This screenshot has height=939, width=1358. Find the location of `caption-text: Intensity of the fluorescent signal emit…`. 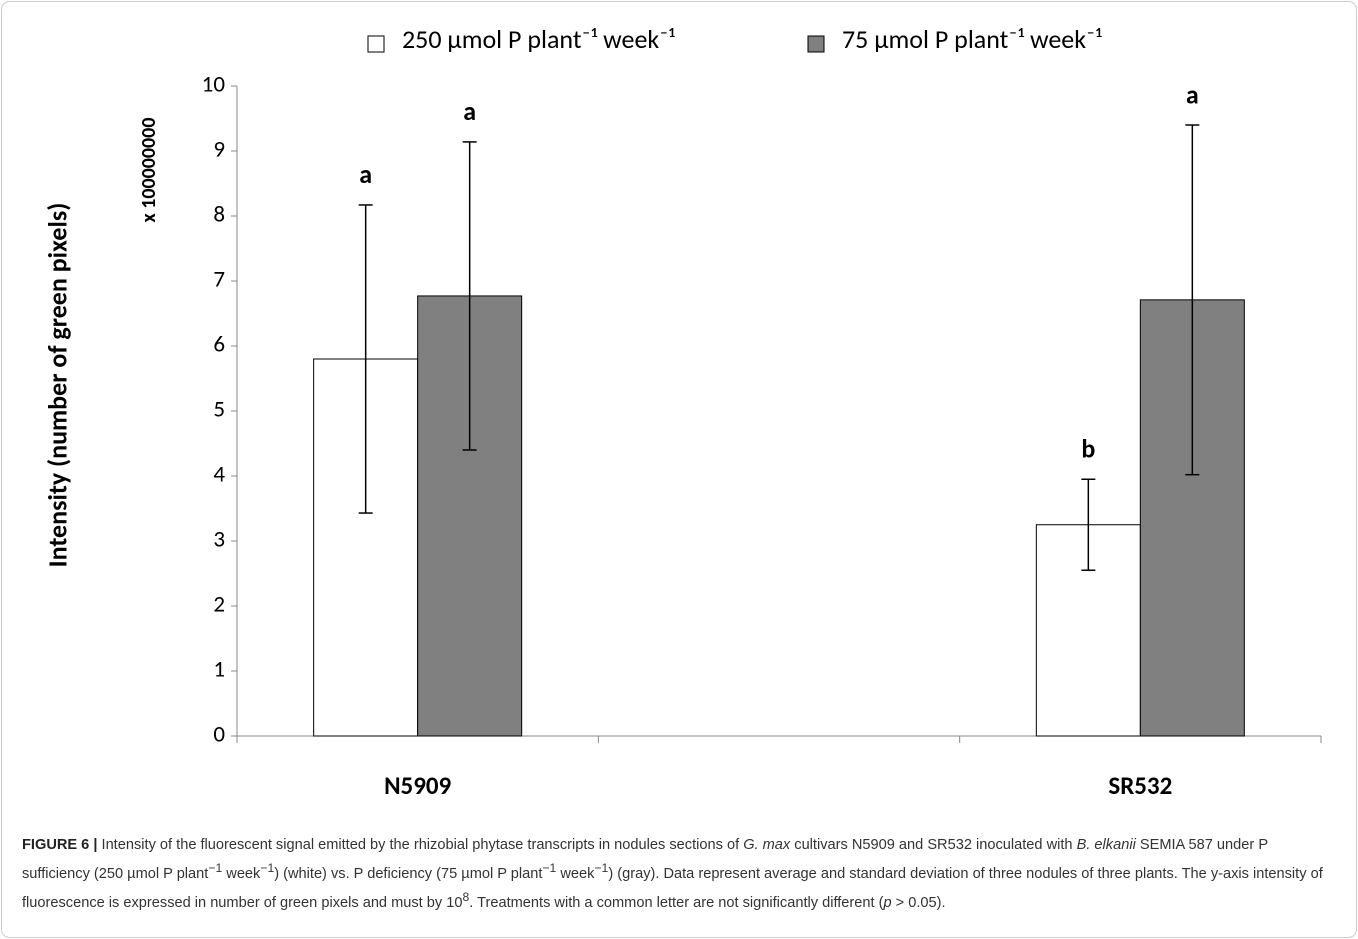

caption-text: Intensity of the fluorescent signal emit… is located at coordinates (422, 845).